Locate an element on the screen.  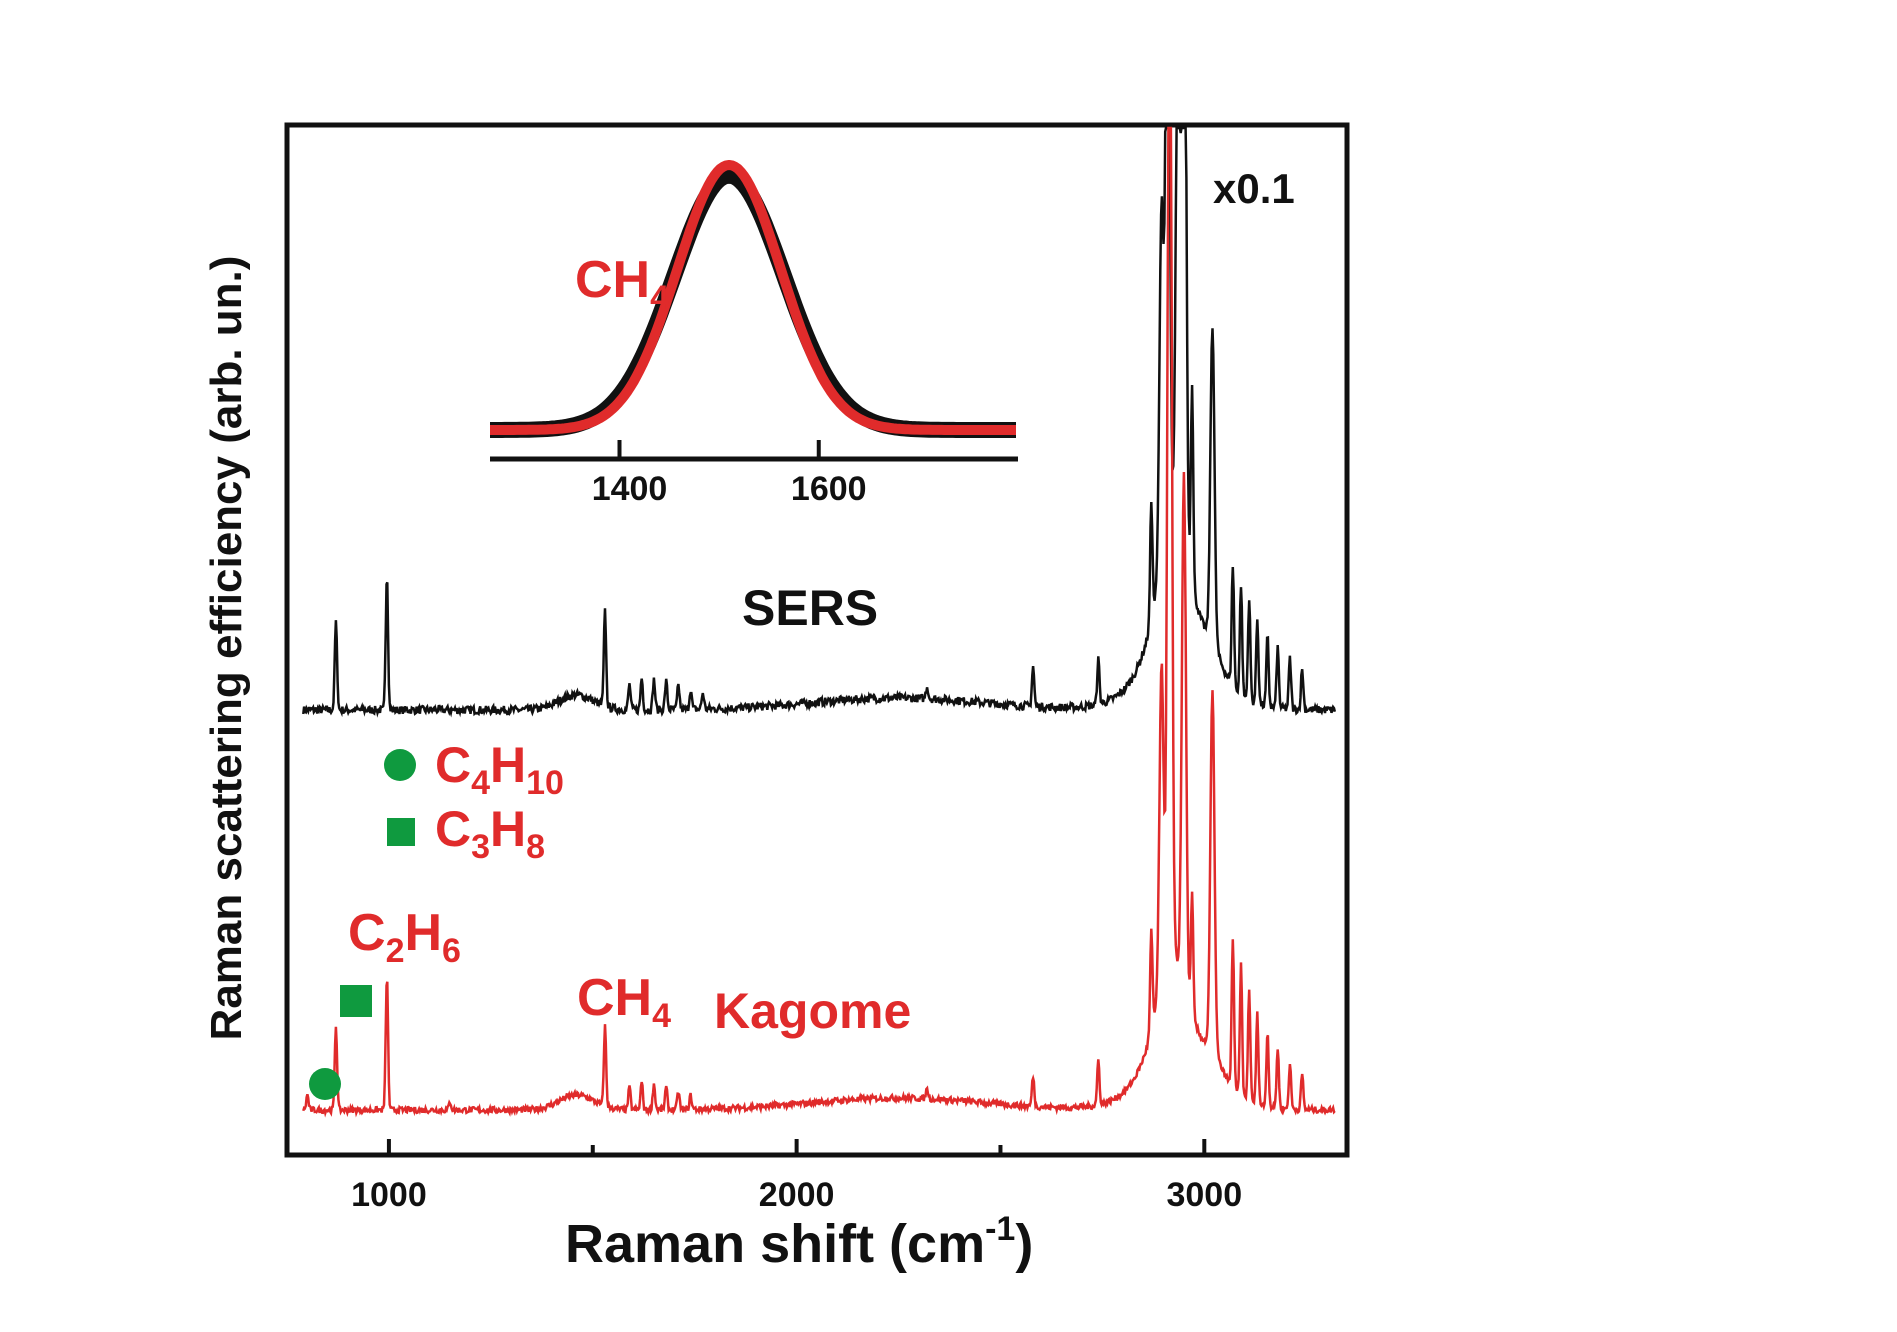
ch4-peak-label: CH4 is located at coordinates (624, 1002).